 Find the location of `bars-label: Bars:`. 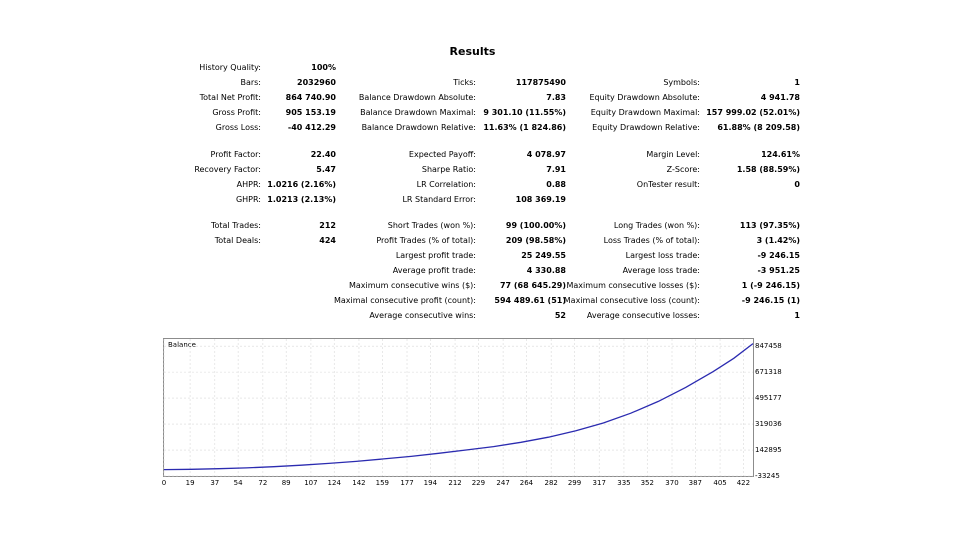

bars-label: Bars: is located at coordinates (250, 82).